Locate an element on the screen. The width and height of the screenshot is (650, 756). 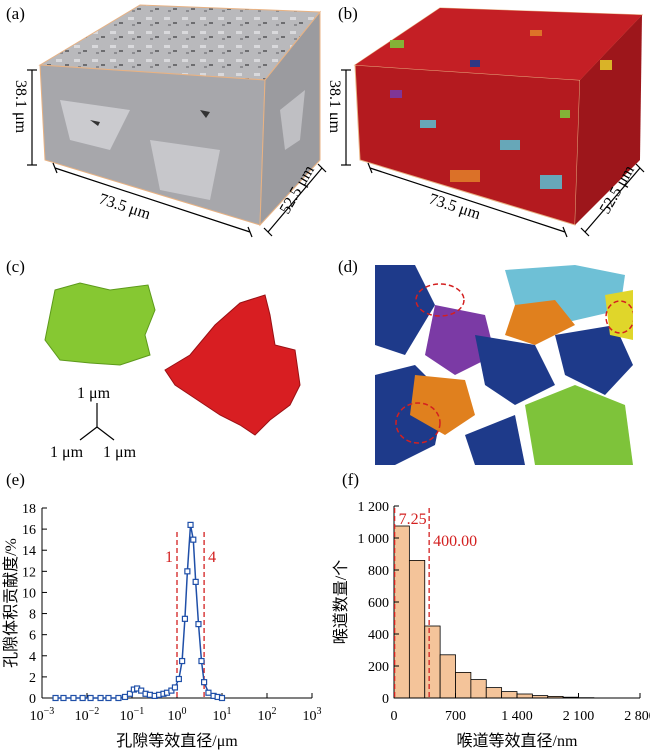
panel-b-pore-network-image: 73.5 μm 52.5 μm 38.1 μm is located at coordinates (487, 122).